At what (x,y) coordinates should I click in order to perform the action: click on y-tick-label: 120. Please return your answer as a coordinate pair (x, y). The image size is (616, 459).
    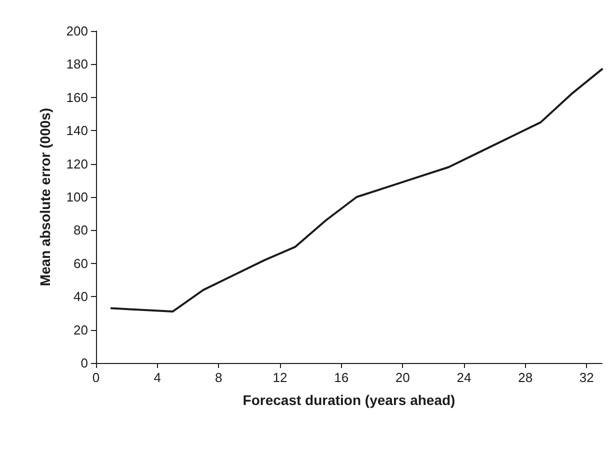
    Looking at the image, I should click on (77, 164).